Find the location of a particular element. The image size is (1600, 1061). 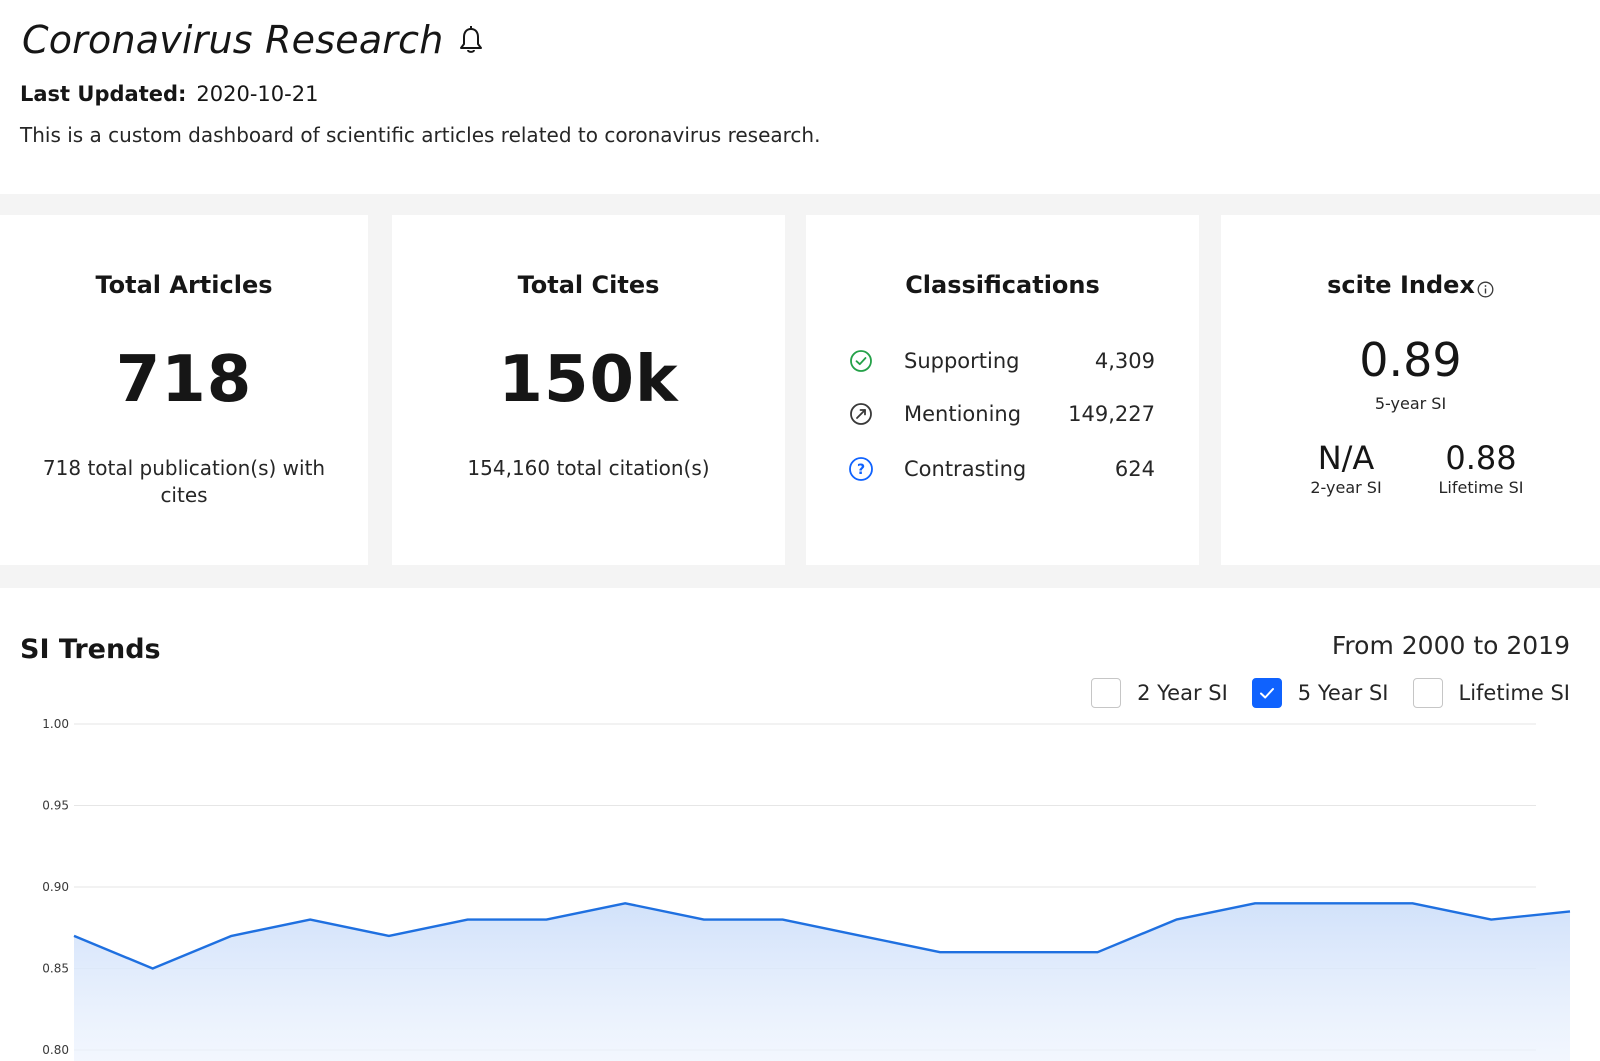

classification-value: 624 is located at coordinates (1134, 469).